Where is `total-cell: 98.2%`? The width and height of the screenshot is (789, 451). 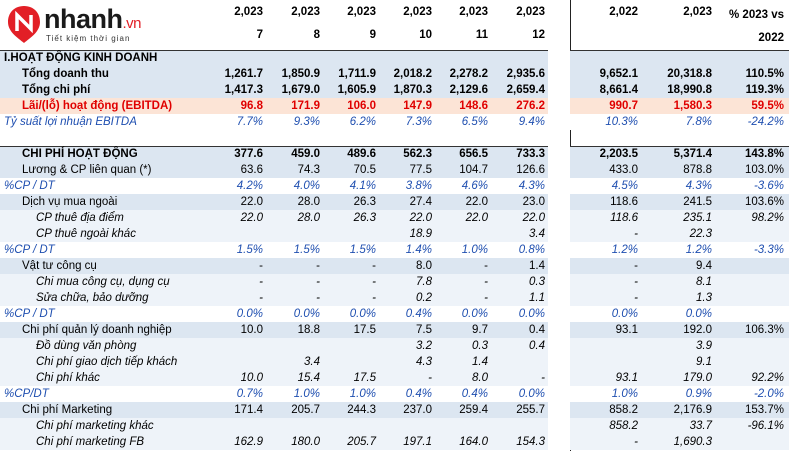 total-cell: 98.2% is located at coordinates (767, 218).